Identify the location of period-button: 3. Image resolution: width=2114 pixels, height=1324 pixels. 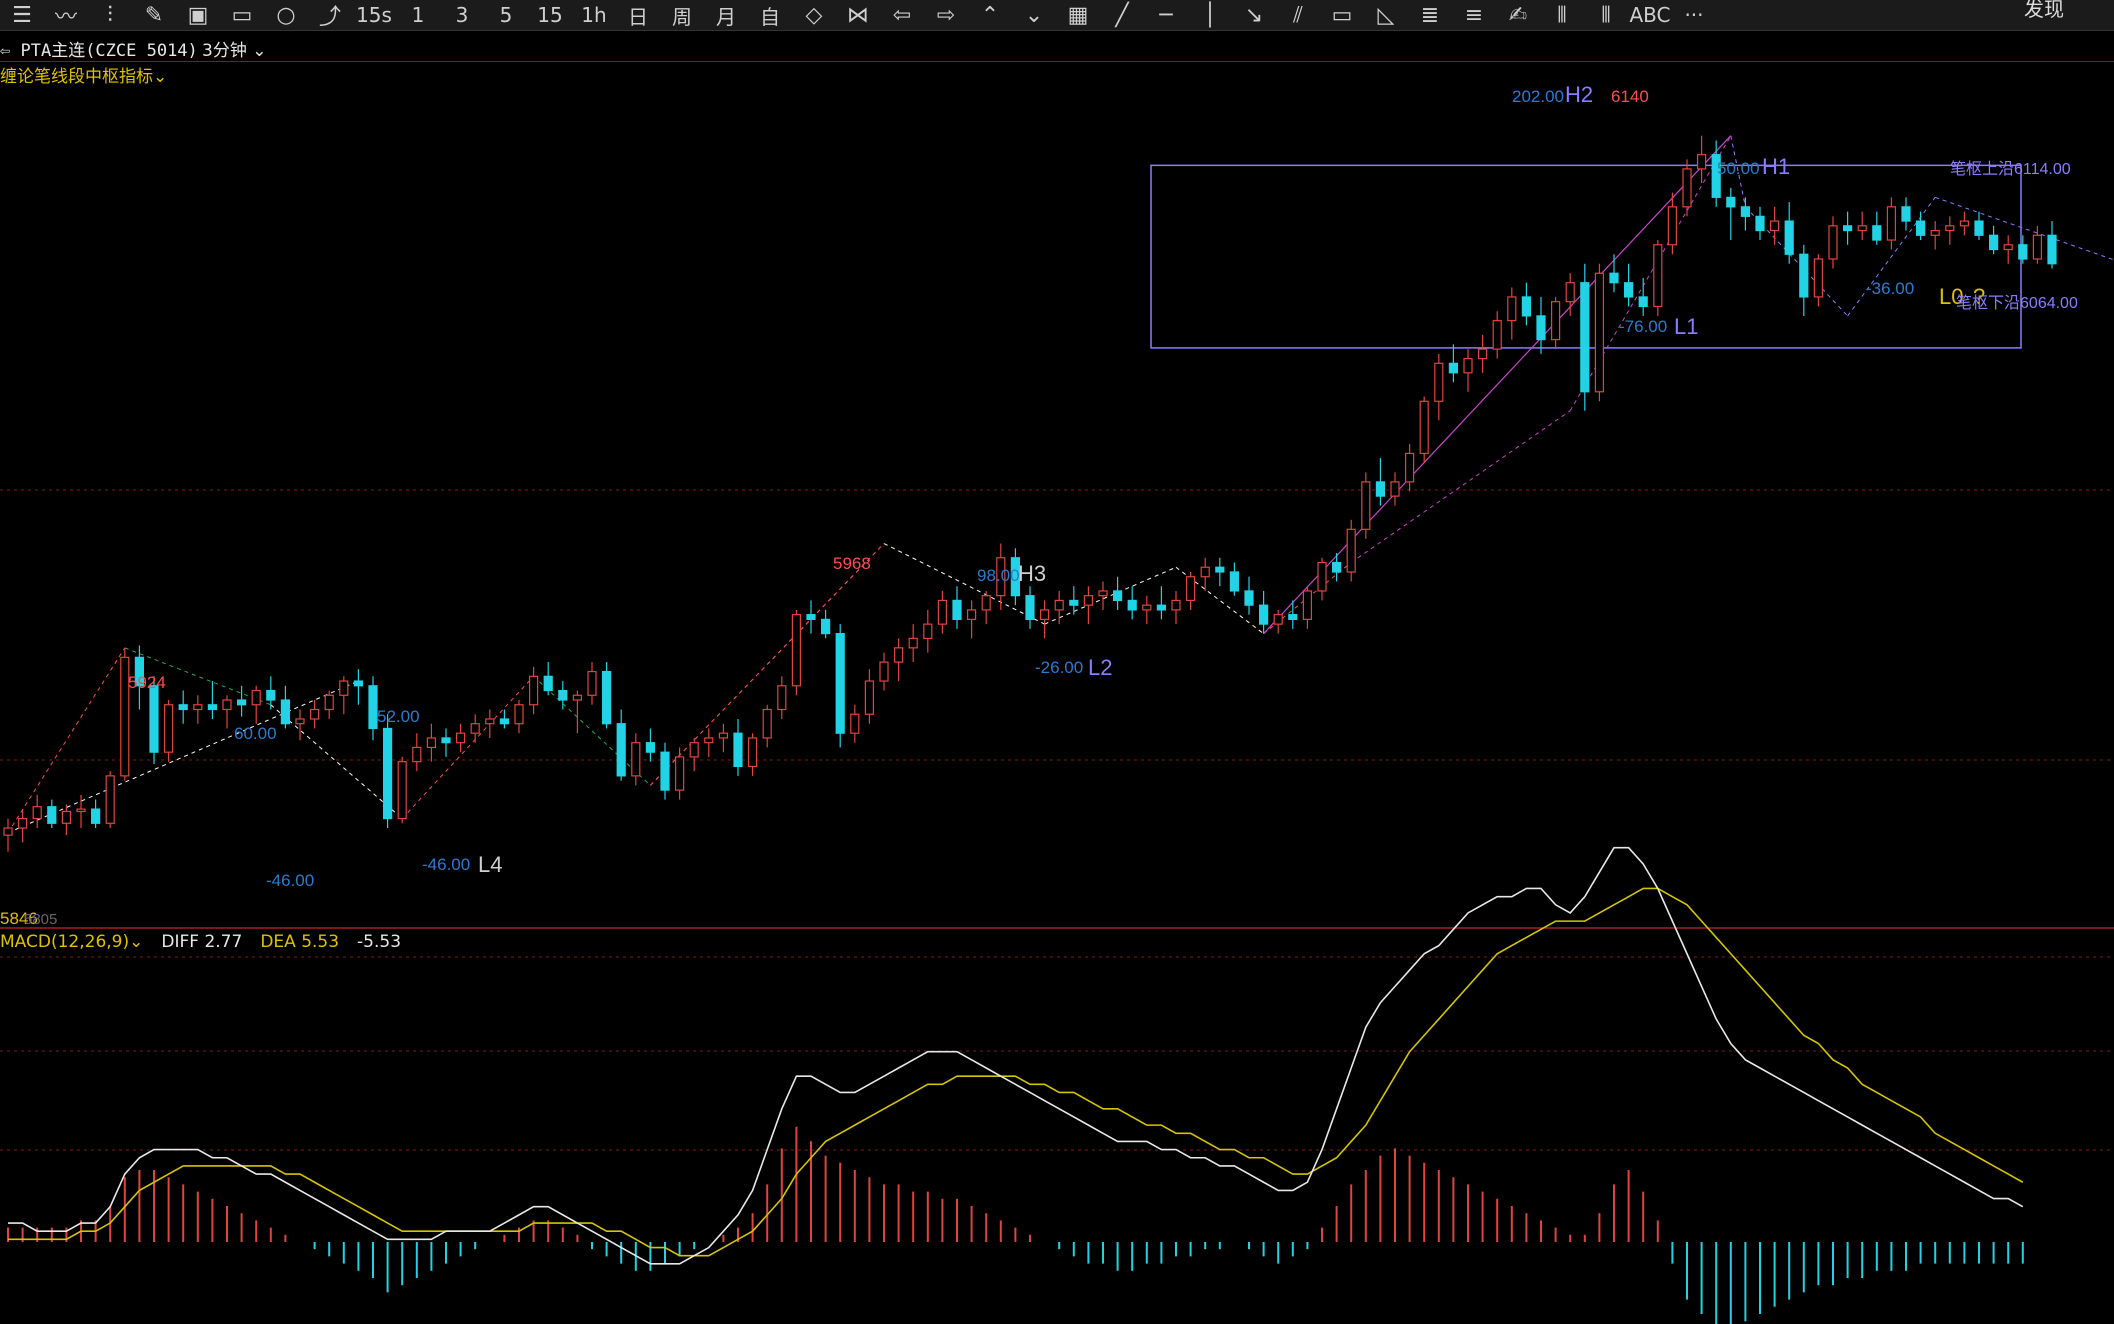
(462, 15).